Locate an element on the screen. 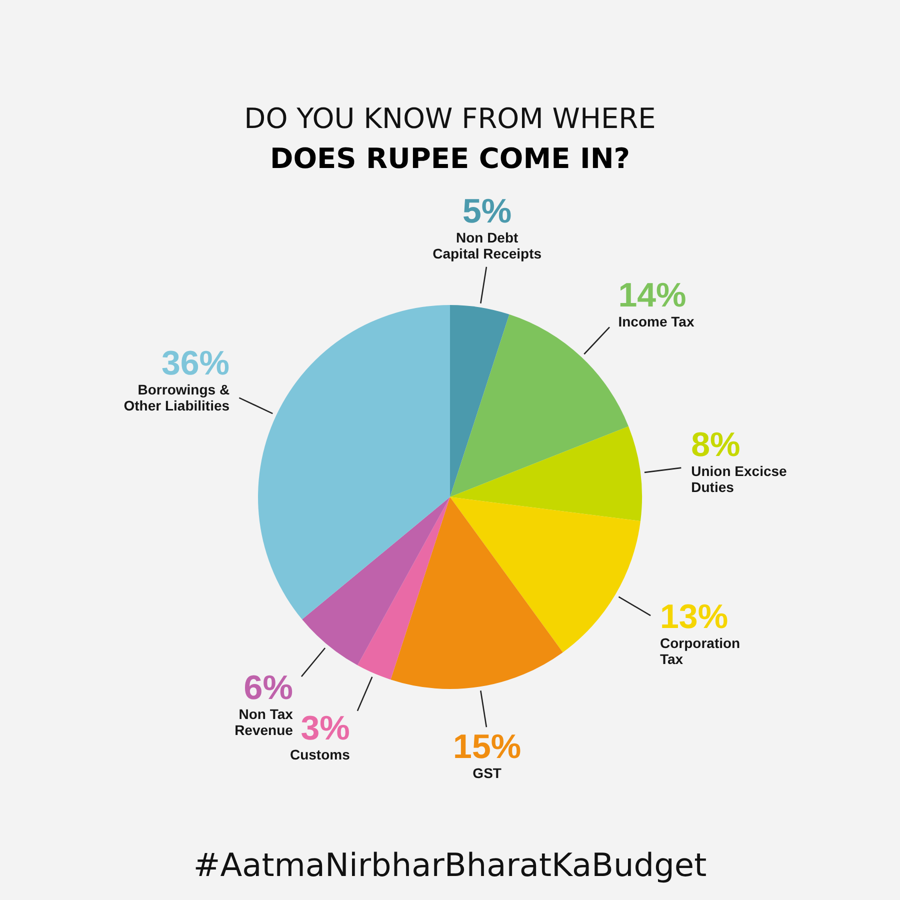 The height and width of the screenshot is (900, 900). data-label: 5% is located at coordinates (487, 211).